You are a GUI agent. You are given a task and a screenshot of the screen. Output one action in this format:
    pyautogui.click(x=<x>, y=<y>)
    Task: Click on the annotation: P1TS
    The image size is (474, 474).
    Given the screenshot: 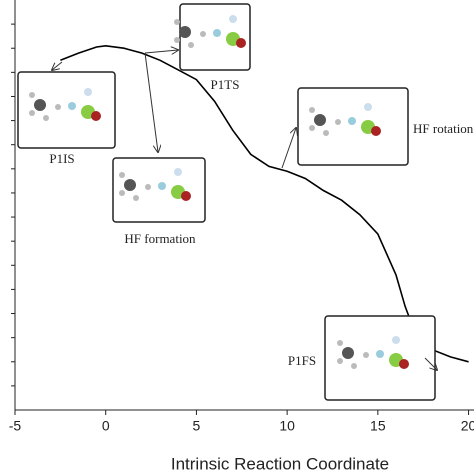 What is the action you would take?
    pyautogui.click(x=225, y=84)
    